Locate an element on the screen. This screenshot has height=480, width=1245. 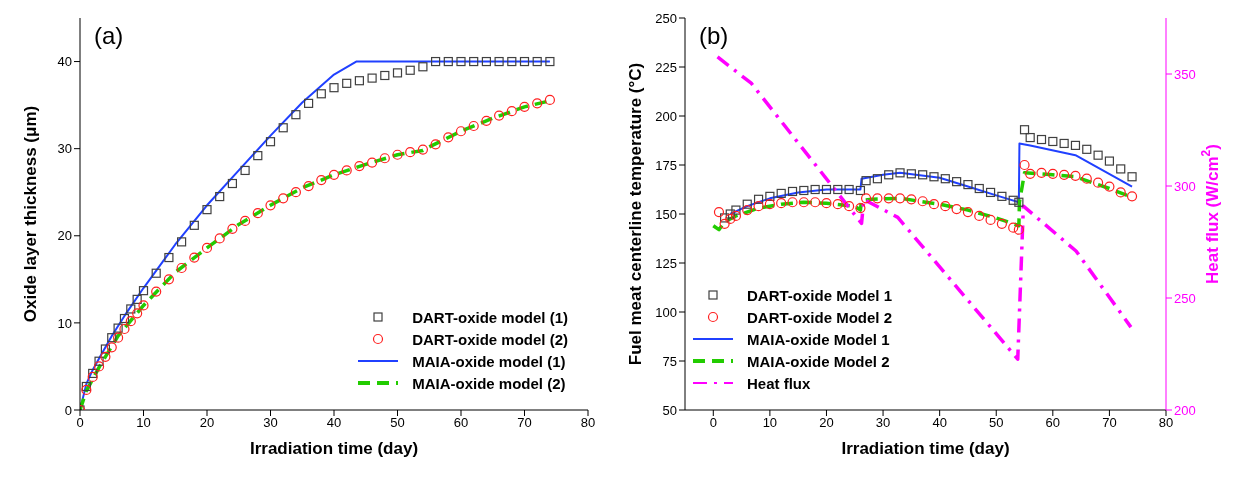
x-tick-label: 80 is located at coordinates (1166, 423).